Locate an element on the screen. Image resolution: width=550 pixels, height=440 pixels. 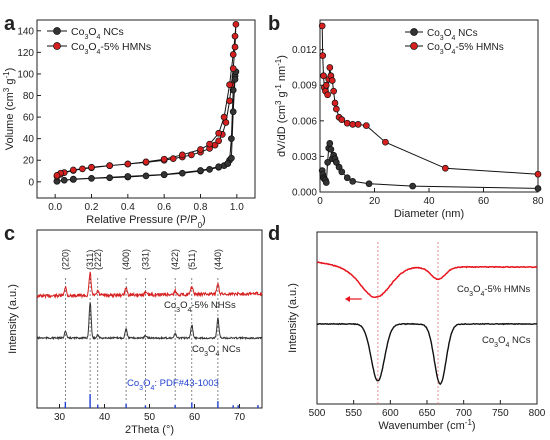
x-tick-label: 0.6 is located at coordinates (164, 207).